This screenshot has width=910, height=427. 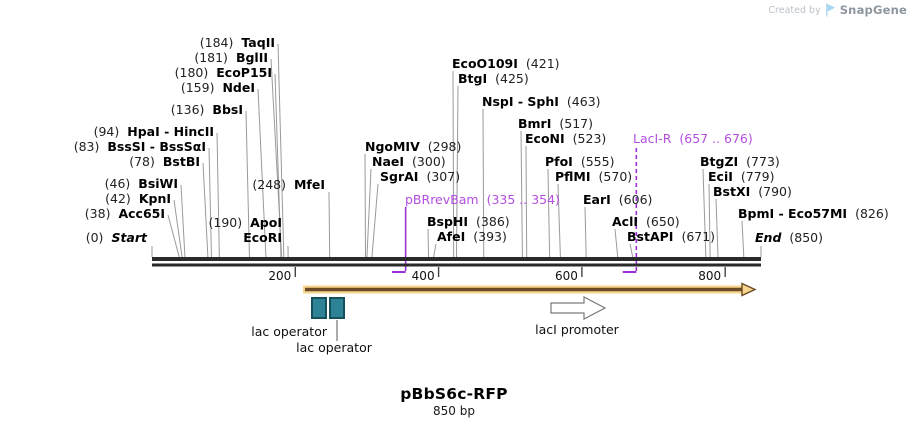 What do you see at coordinates (365, 205) in the screenshot?
I see `leader-line-ngomiv` at bounding box center [365, 205].